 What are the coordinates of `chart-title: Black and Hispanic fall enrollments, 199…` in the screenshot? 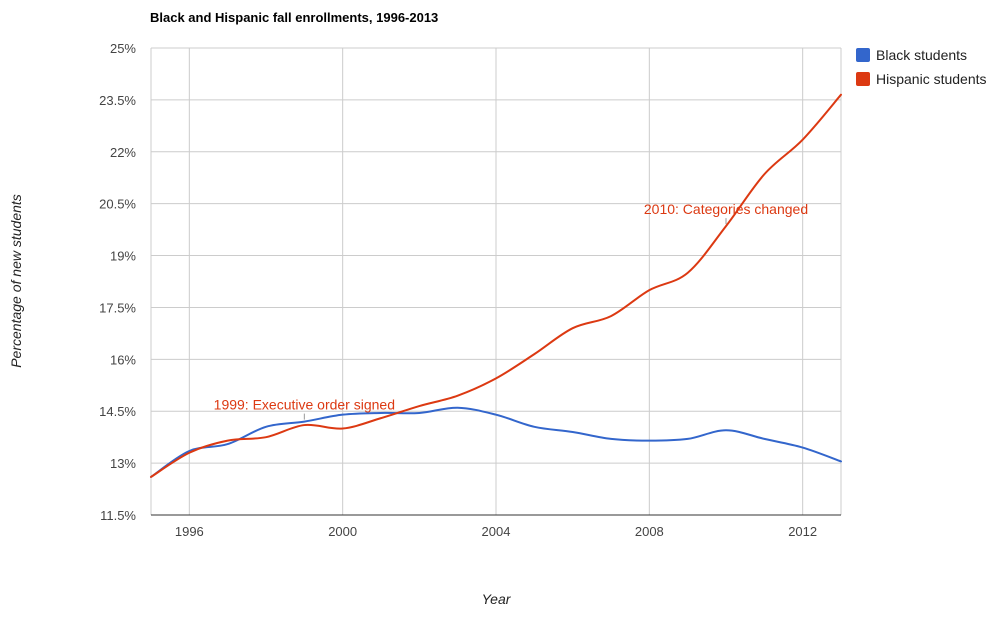 It's located at (294, 17).